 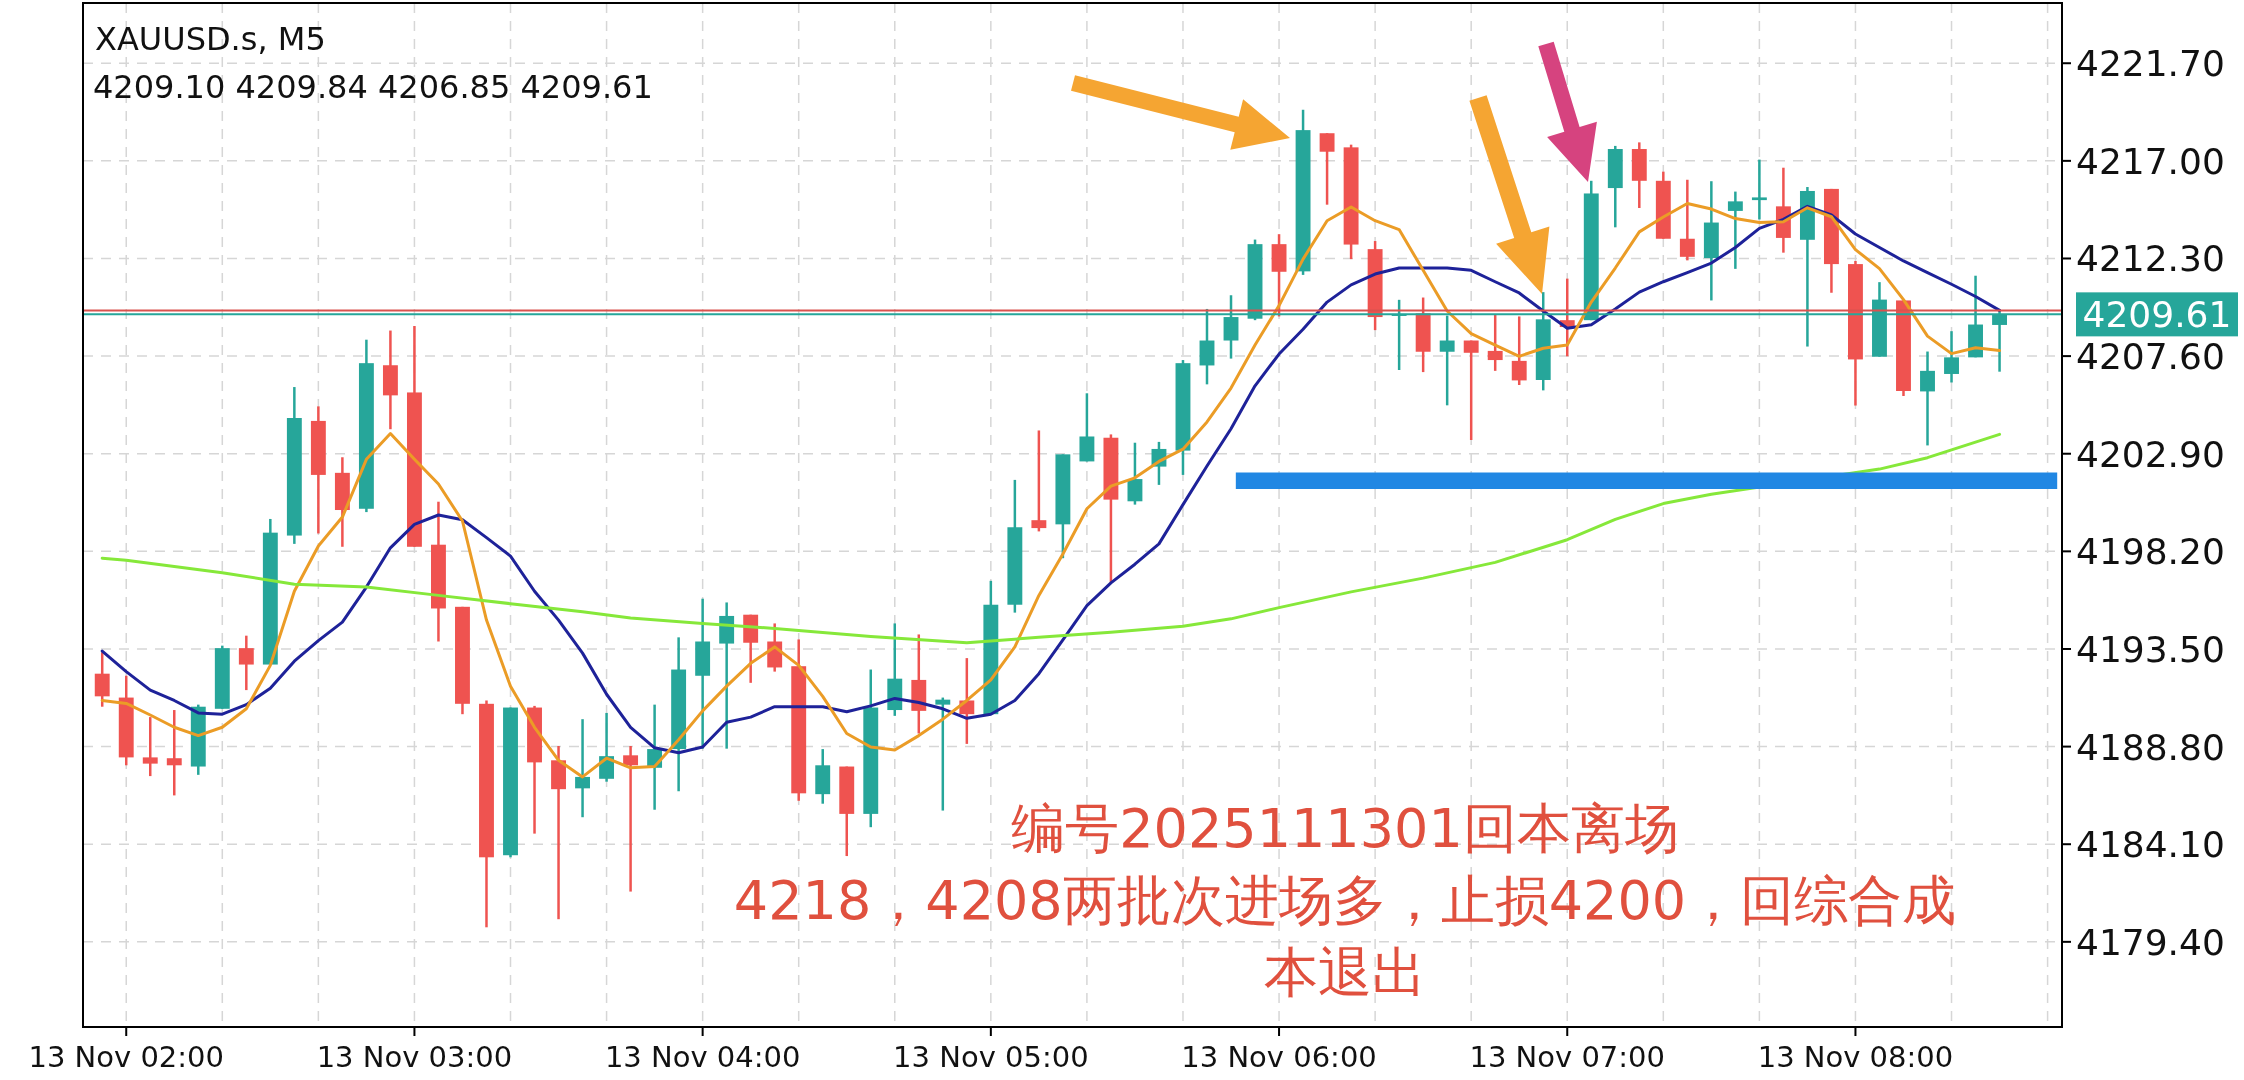 I want to click on y-tick-label: 4184.10, so click(x=2150, y=845).